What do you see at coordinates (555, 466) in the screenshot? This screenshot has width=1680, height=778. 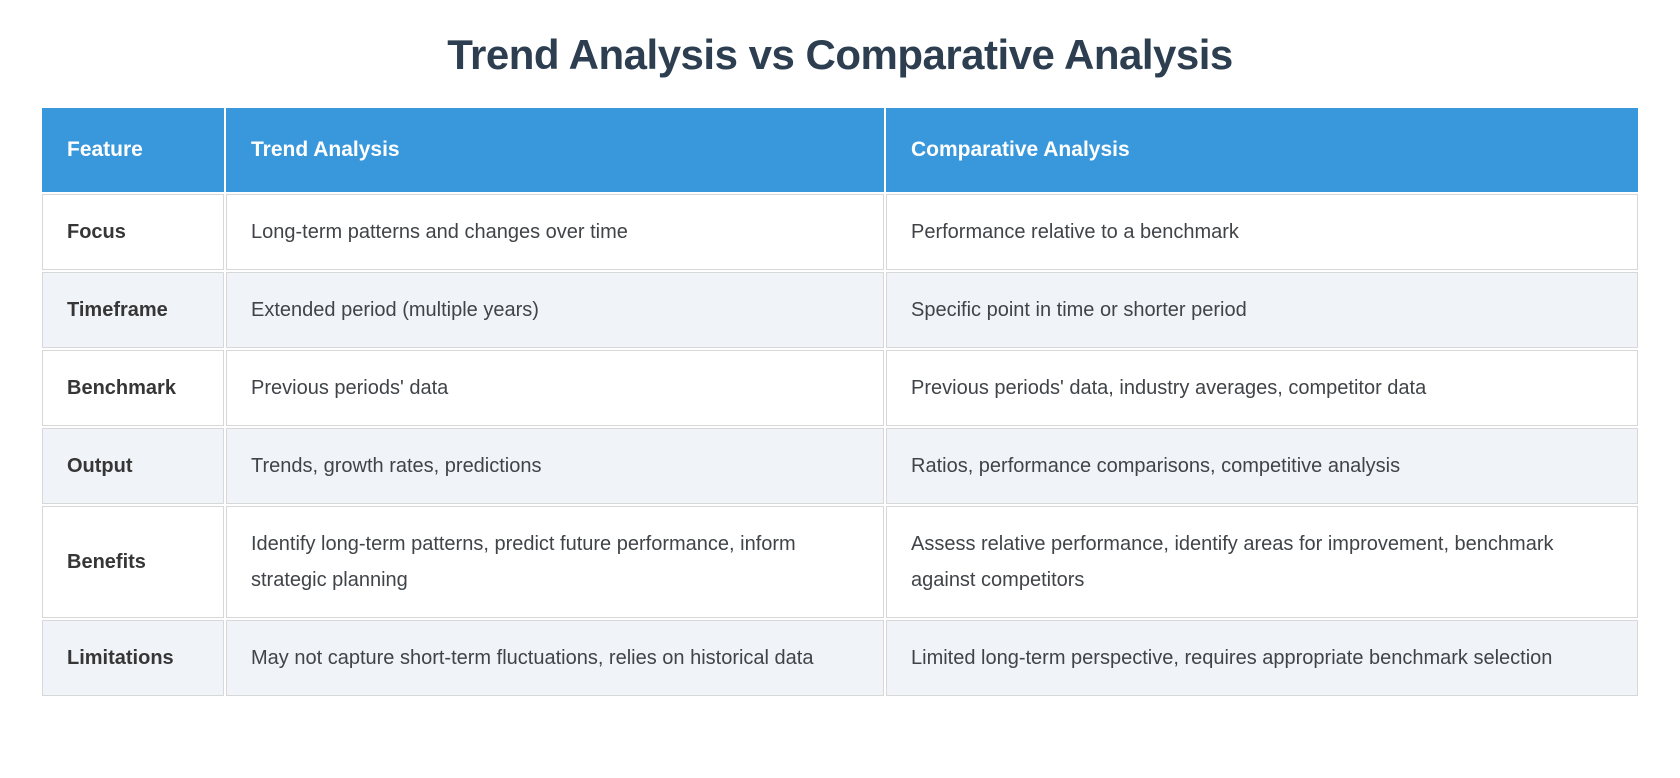 I see `cell-output-trend: Trends, growth rates, predictions` at bounding box center [555, 466].